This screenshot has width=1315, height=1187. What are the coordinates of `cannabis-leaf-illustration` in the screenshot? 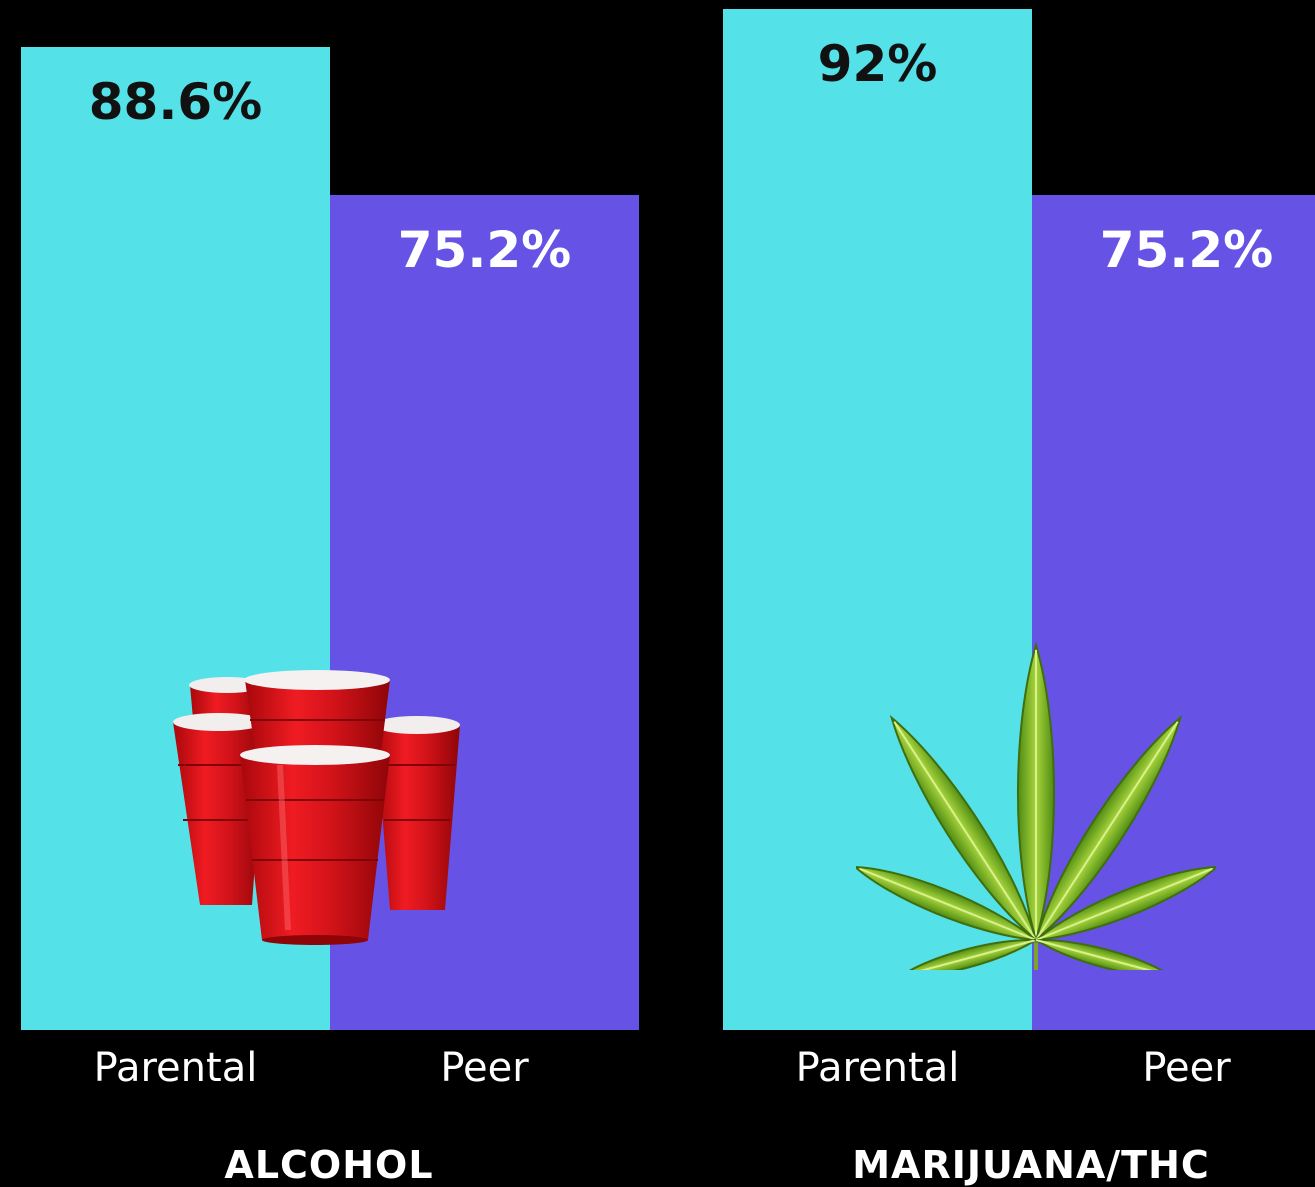 It's located at (1036, 809).